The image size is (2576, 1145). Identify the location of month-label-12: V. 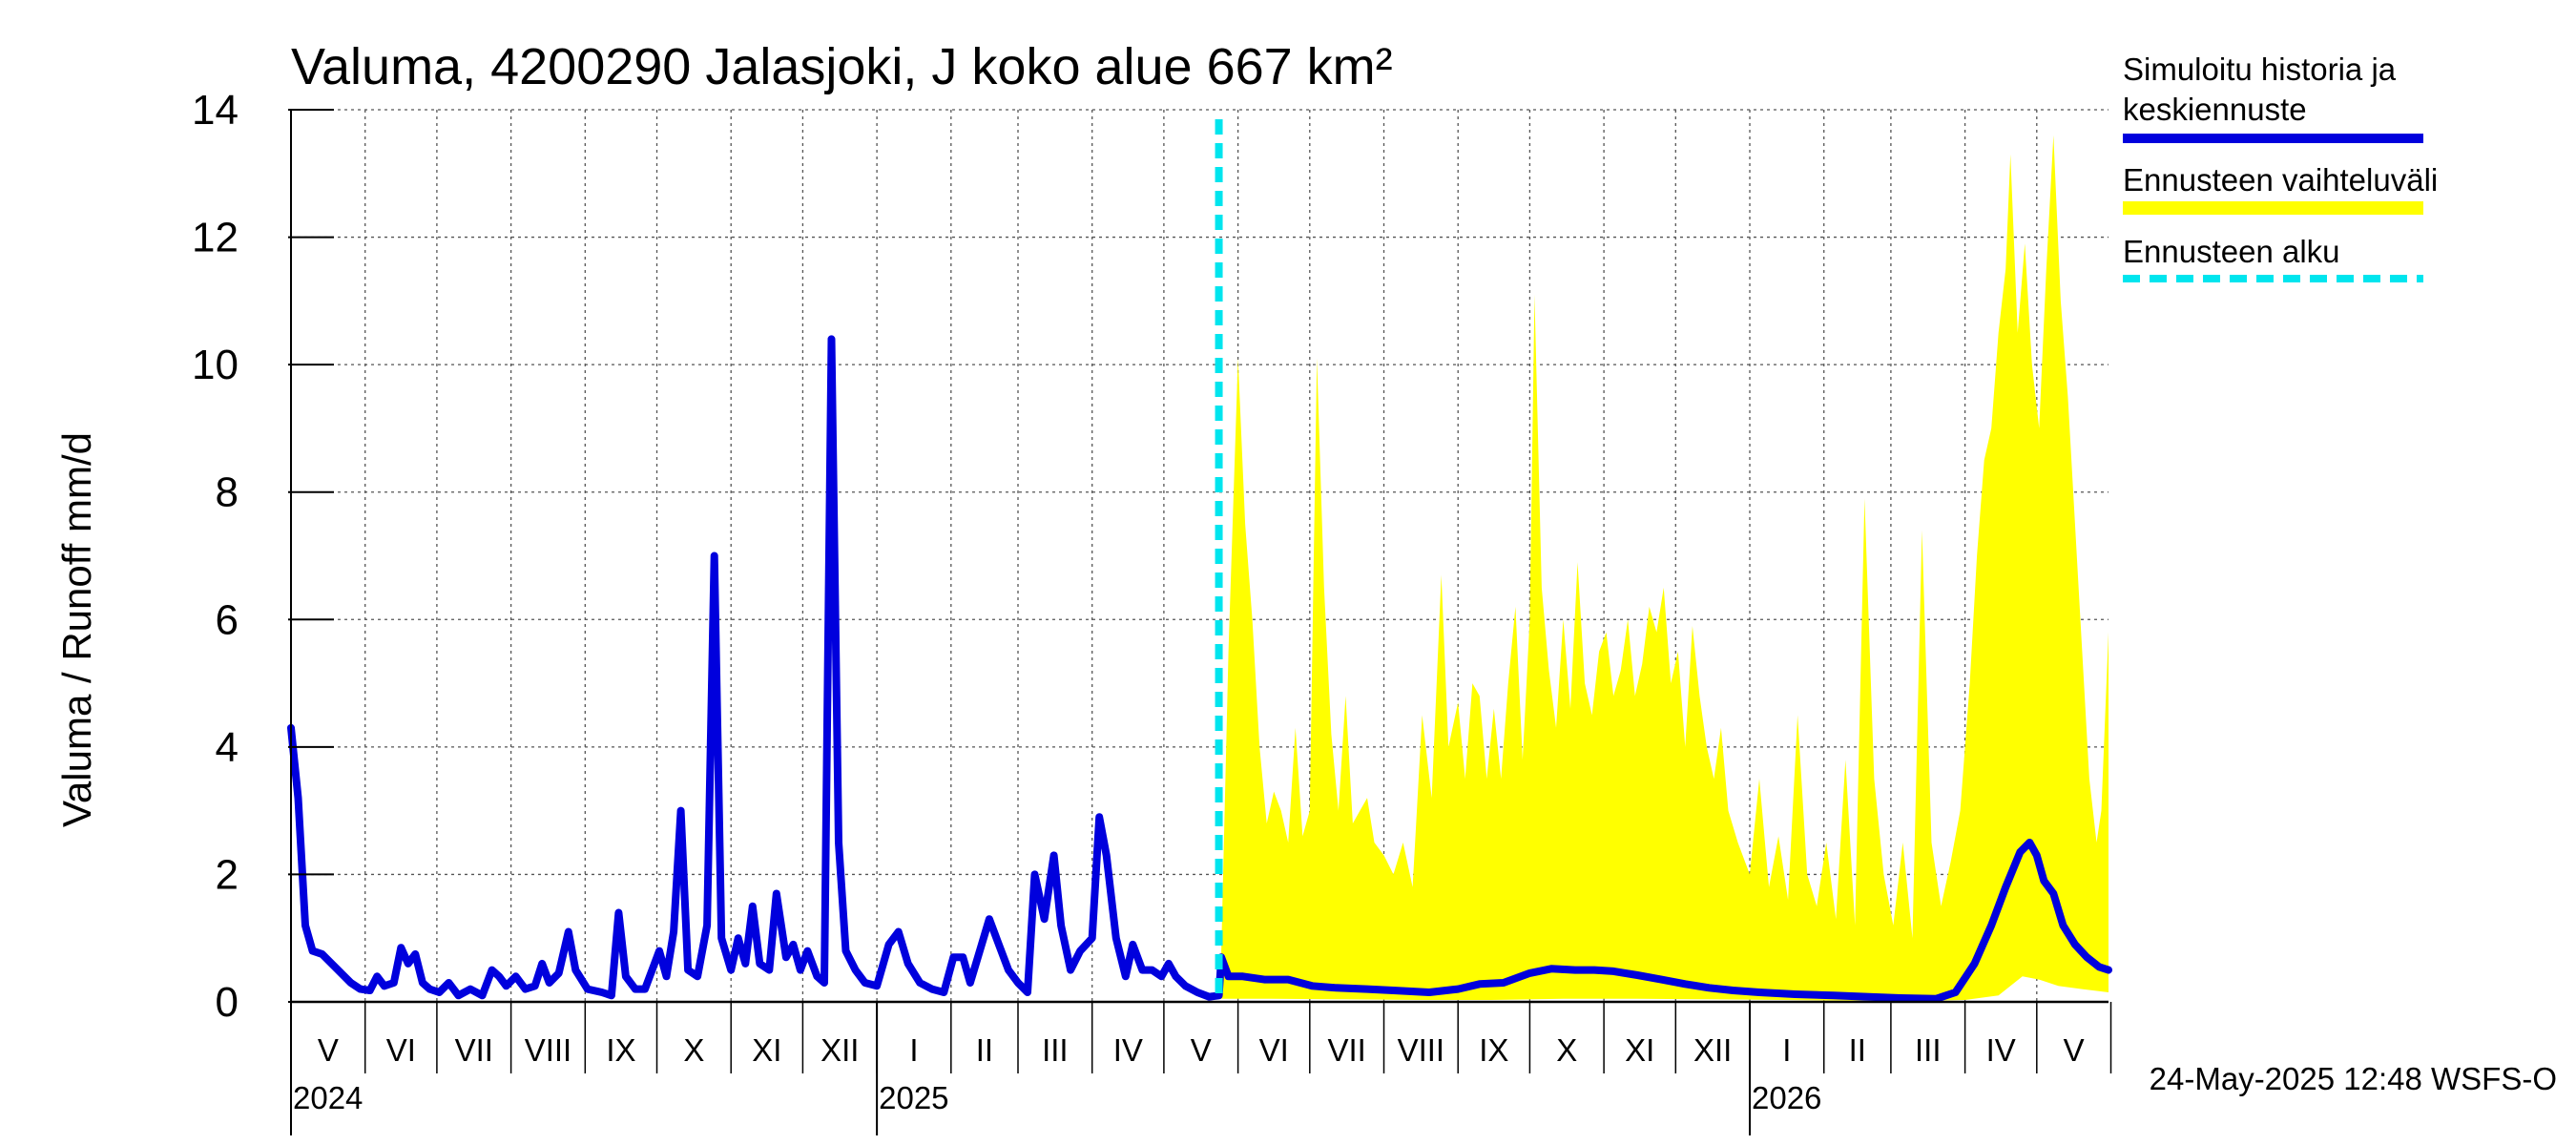
(1201, 1050).